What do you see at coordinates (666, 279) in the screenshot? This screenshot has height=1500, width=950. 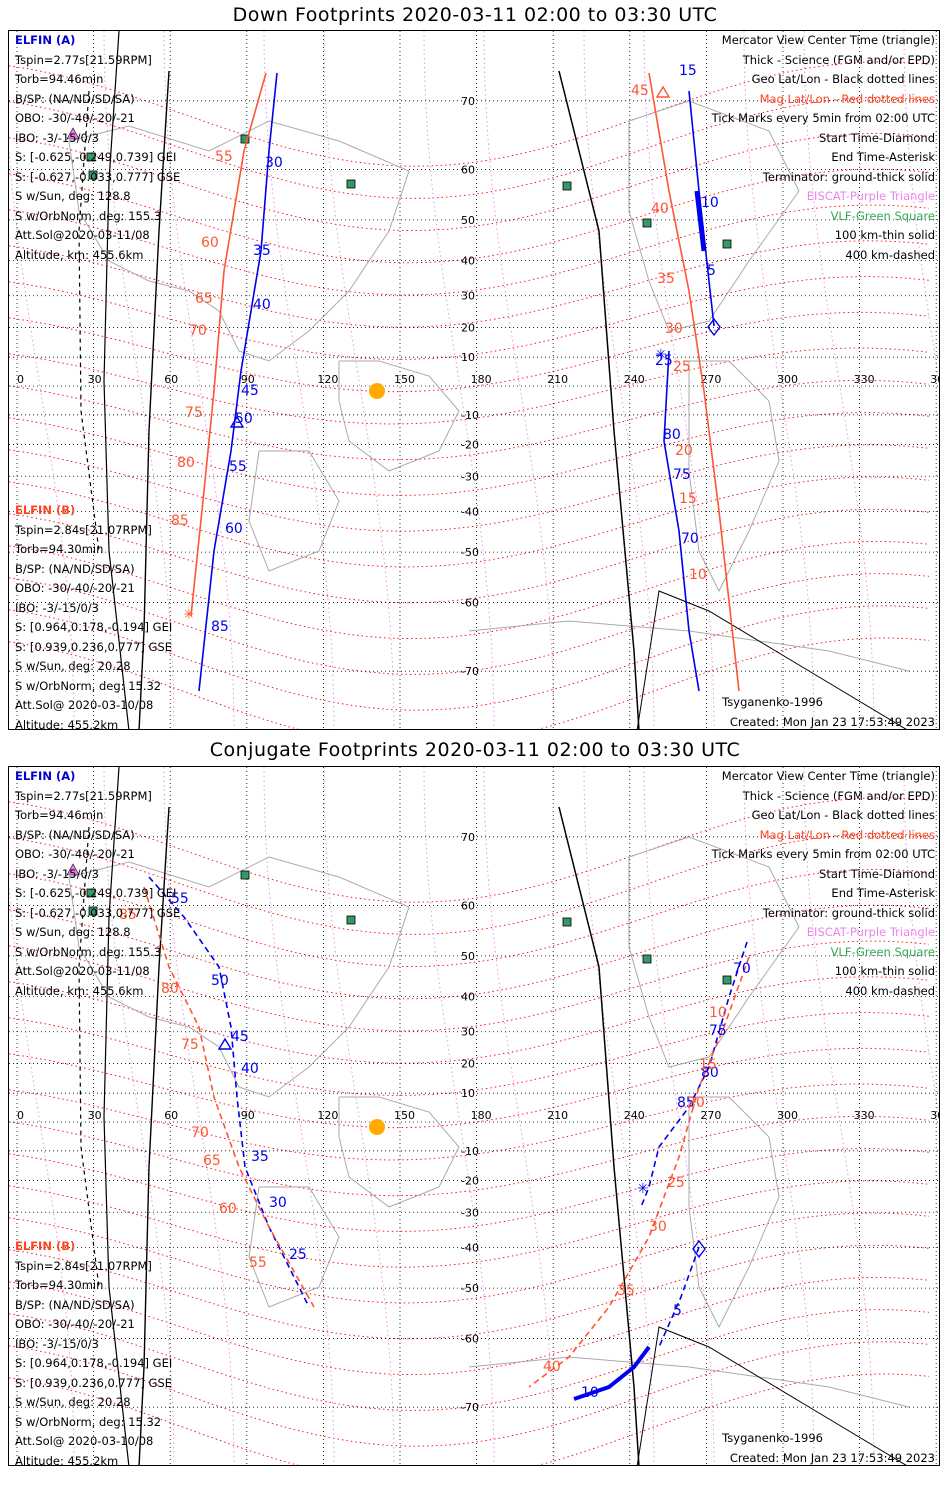 I see `elfin-b-tick-label: 35` at bounding box center [666, 279].